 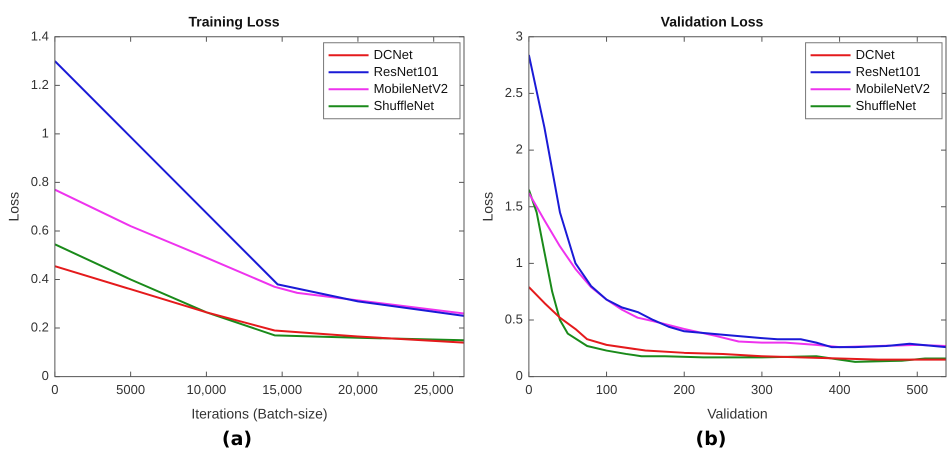 What do you see at coordinates (762, 389) in the screenshot?
I see `x-tick-label: 300` at bounding box center [762, 389].